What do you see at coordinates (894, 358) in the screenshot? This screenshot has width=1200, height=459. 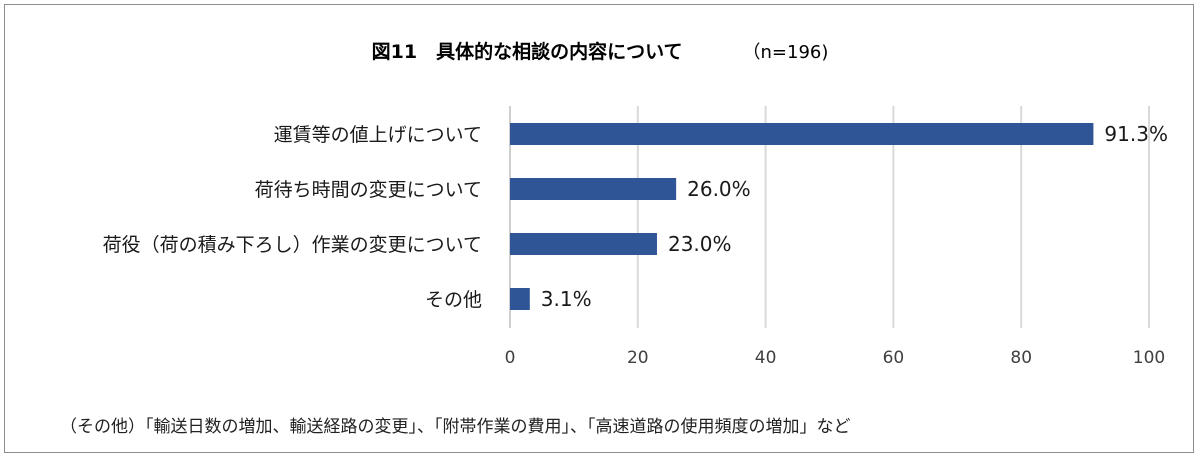 I see `x-tick-label-60: 60` at bounding box center [894, 358].